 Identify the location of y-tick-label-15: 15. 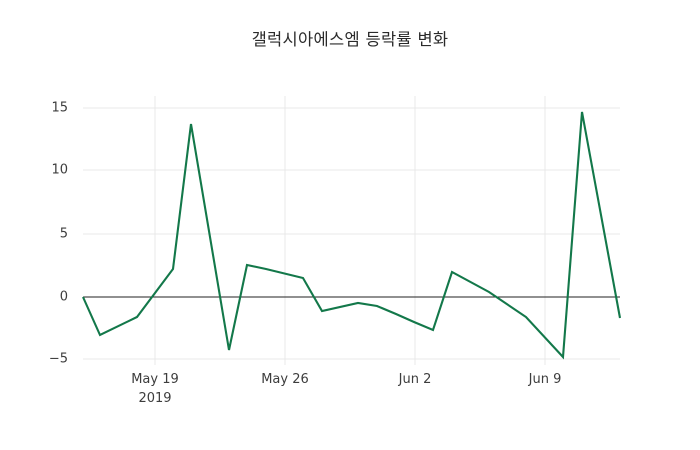
(59, 108).